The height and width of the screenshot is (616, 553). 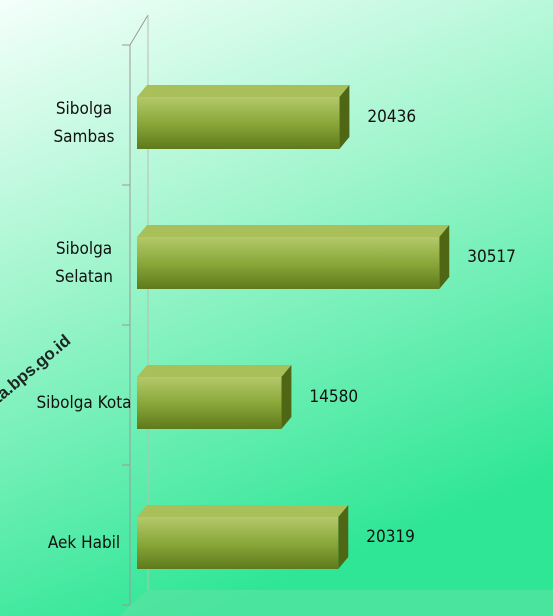 I want to click on category-label: Sibolga Selatan, so click(x=84, y=263).